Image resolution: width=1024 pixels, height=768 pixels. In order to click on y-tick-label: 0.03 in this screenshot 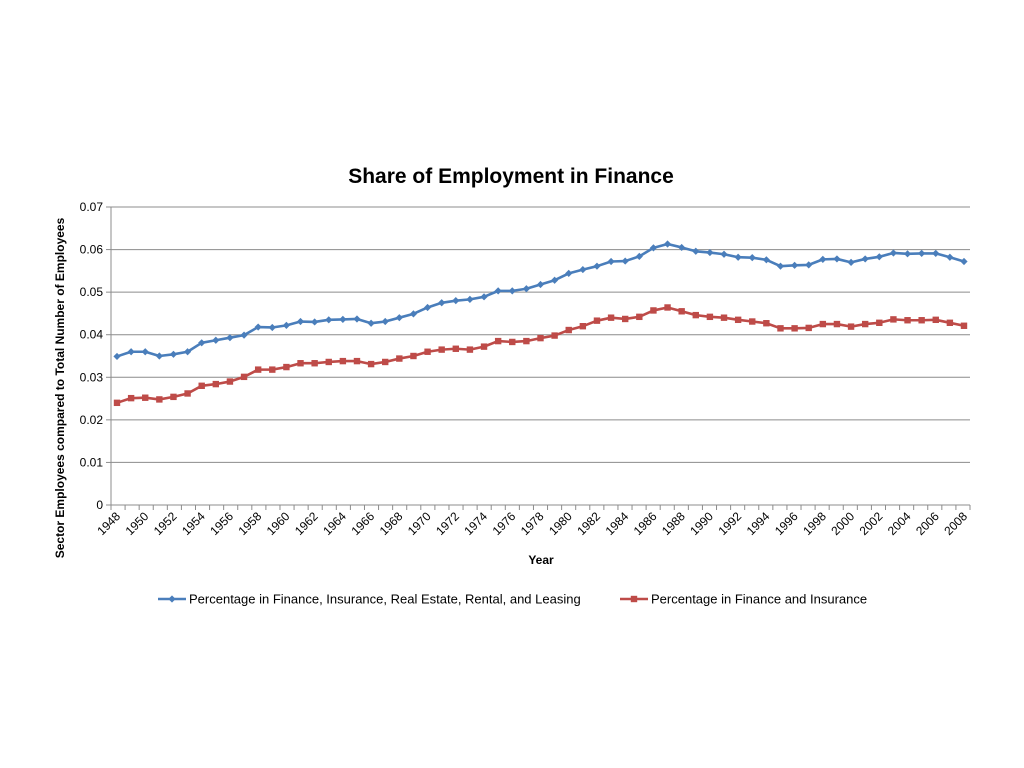, I will do `click(92, 377)`.